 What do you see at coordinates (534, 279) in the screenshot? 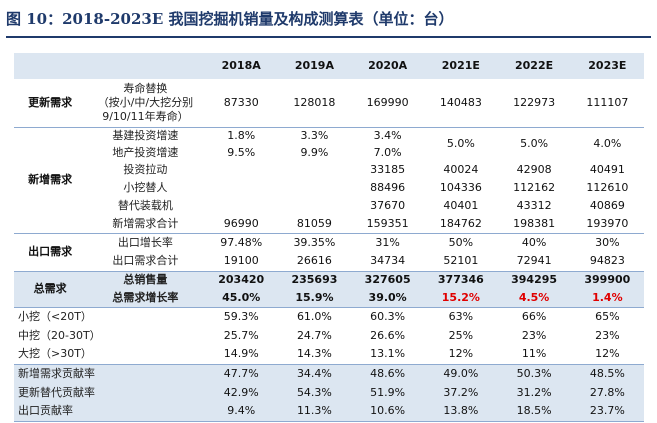
I see `cell: 394295` at bounding box center [534, 279].